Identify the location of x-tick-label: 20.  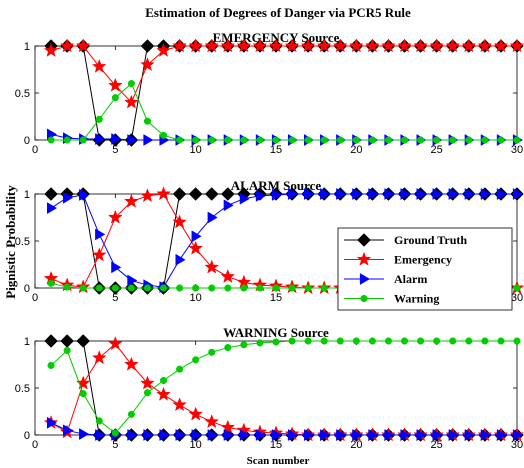
(356, 150).